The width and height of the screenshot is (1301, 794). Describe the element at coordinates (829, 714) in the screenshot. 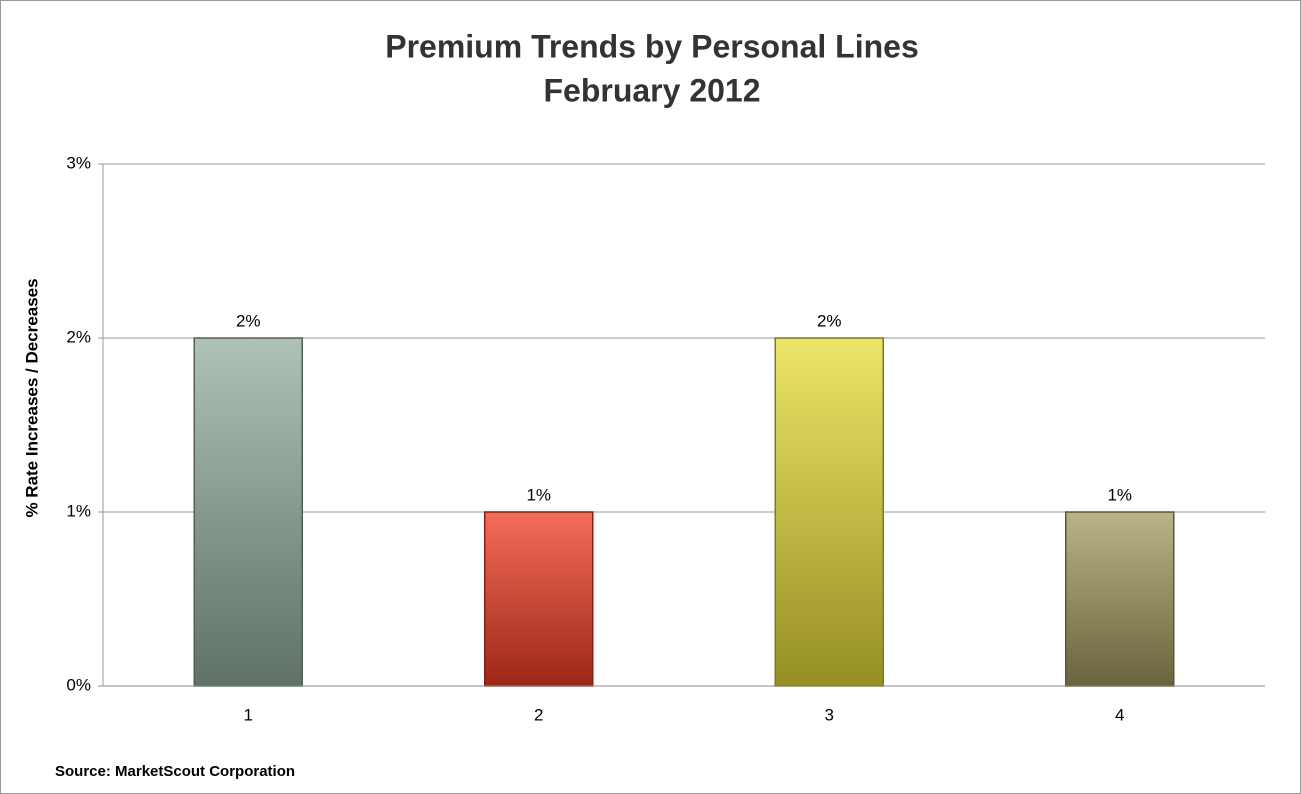

I see `x-tick-label: 3` at that location.